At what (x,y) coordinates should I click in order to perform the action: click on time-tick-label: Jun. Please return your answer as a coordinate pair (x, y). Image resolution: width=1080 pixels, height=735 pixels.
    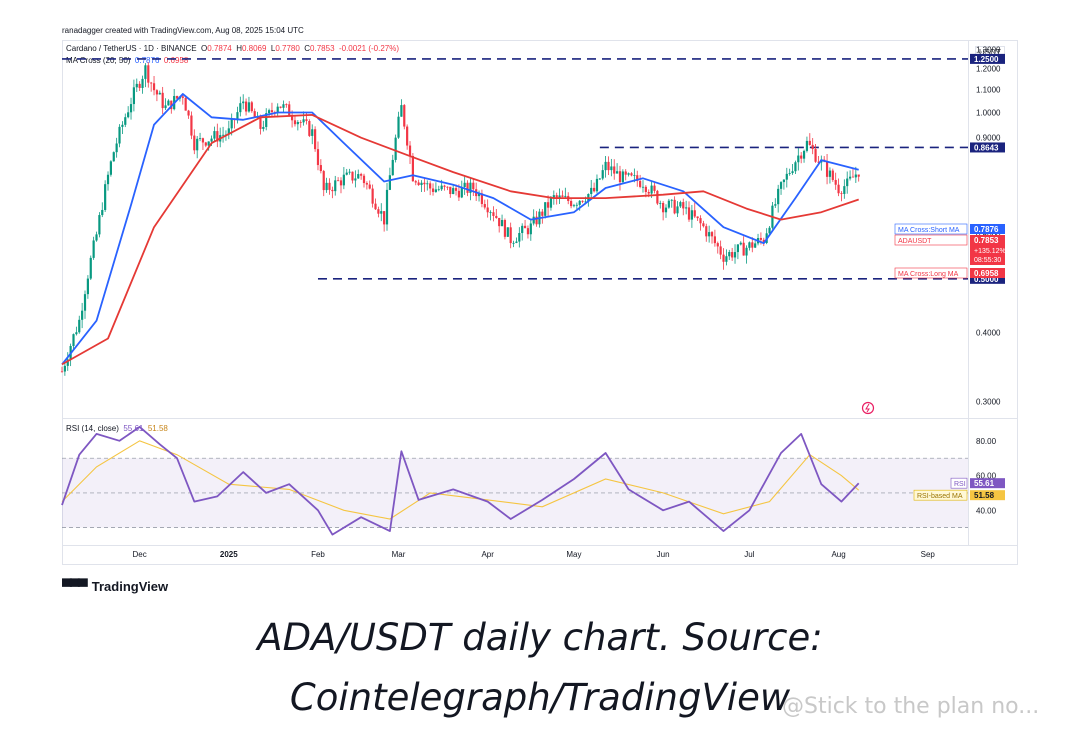
    Looking at the image, I should click on (663, 554).